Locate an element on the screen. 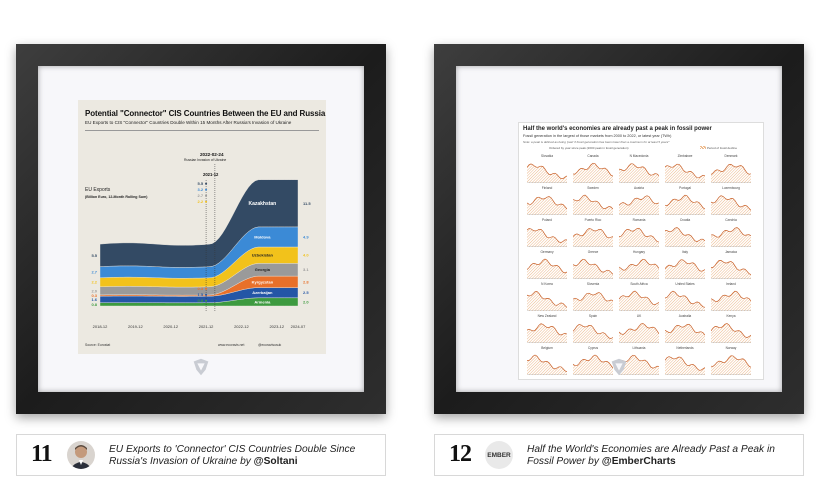  mini-chart: United States is located at coordinates (685, 297).